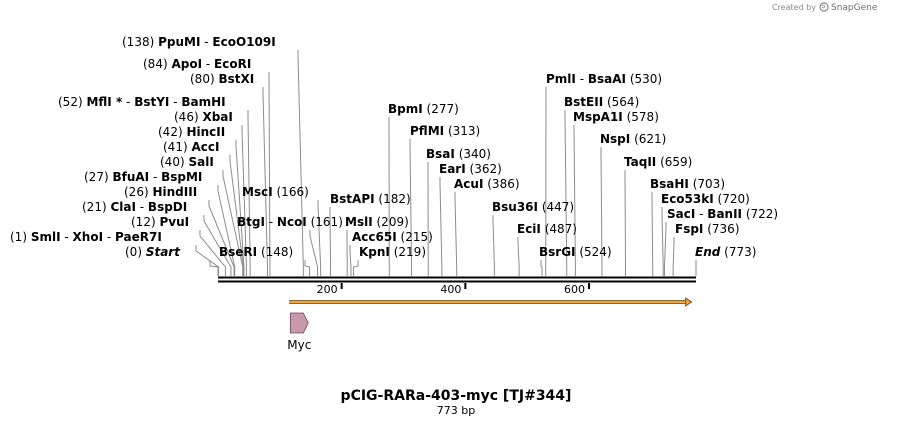 This screenshot has width=913, height=426. I want to click on cut-site: (26) HindIII, so click(160, 192).